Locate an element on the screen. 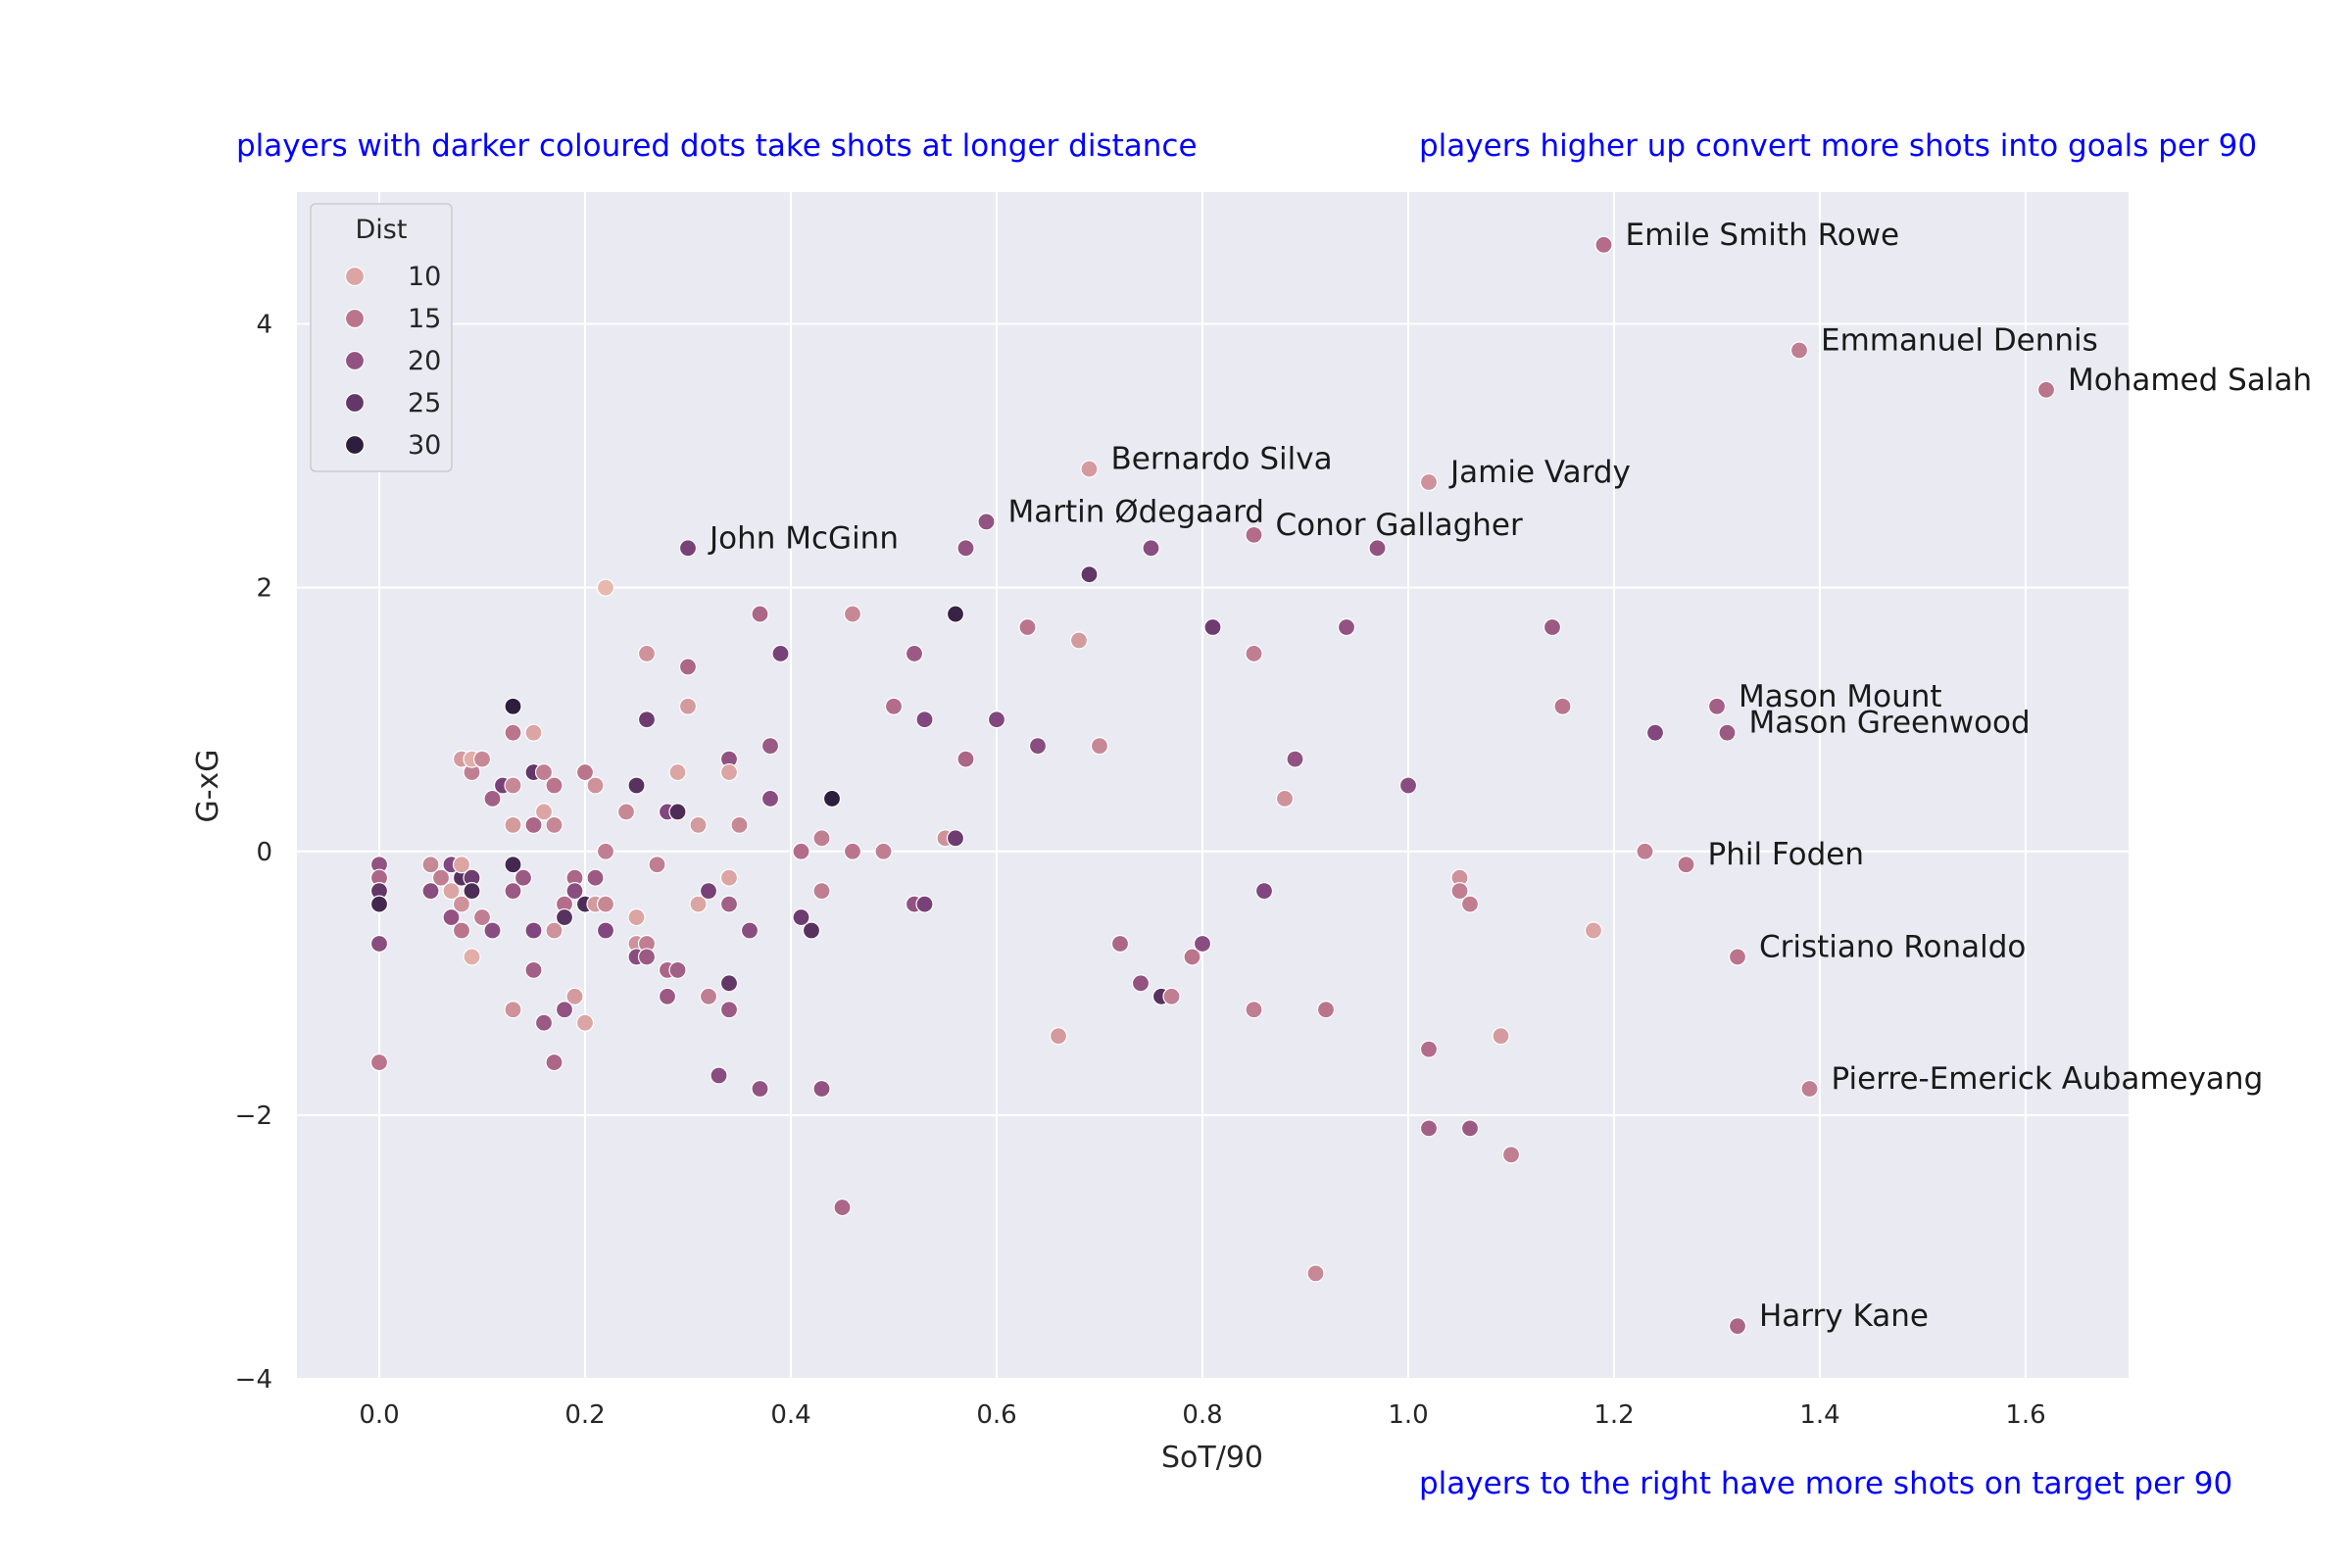  x-tick-label: 1.2 is located at coordinates (1613, 1415).